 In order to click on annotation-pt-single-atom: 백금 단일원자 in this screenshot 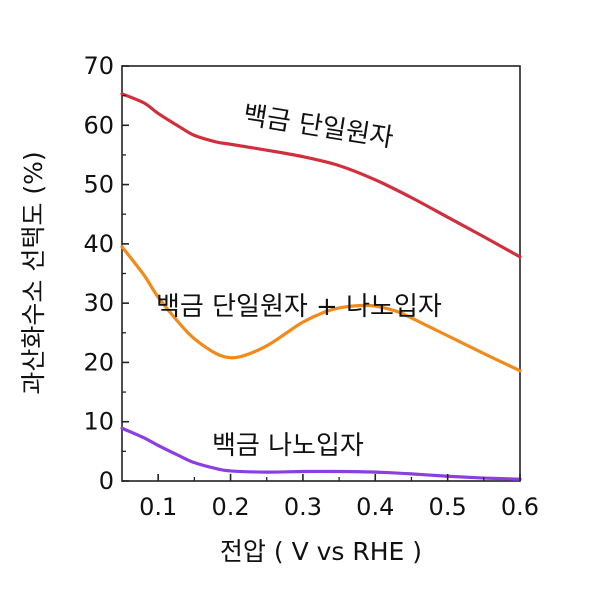, I will do `click(318, 126)`.